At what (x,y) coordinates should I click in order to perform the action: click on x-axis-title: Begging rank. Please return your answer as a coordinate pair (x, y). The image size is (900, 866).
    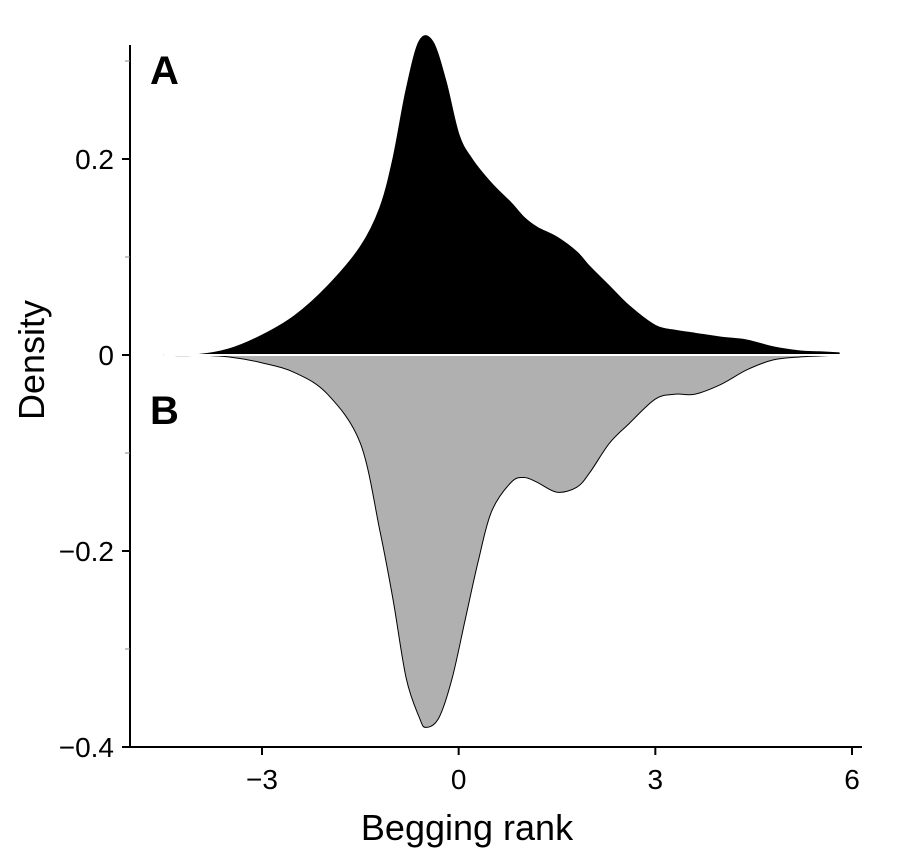
    Looking at the image, I should click on (467, 827).